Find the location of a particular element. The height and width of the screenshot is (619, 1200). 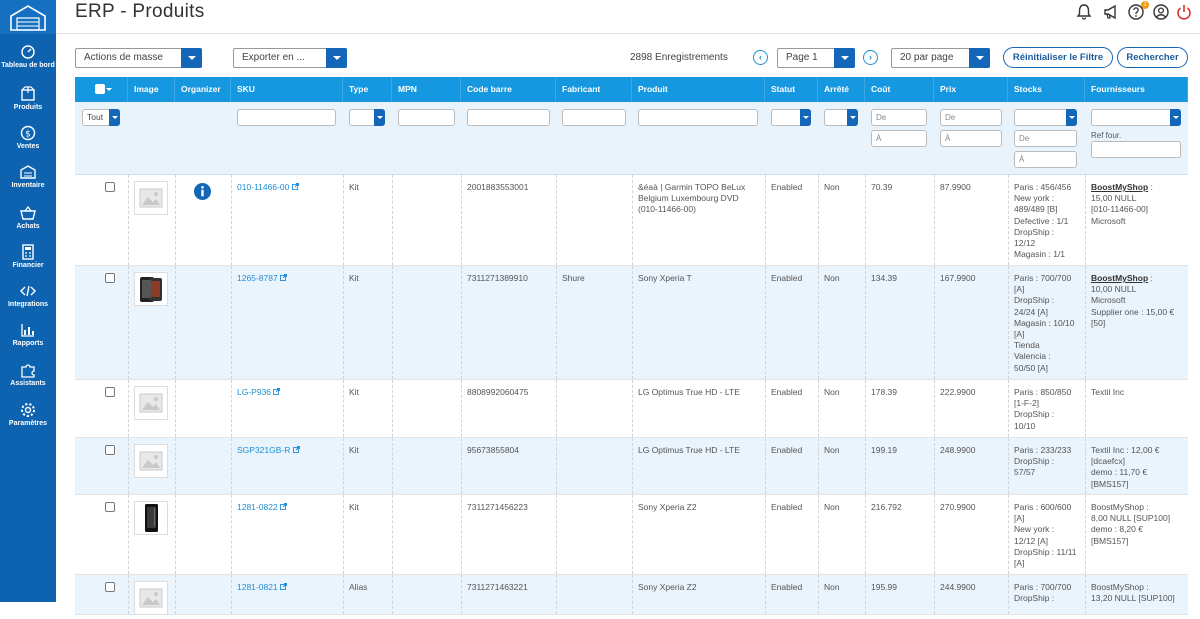

sku-link: 1265-8787 is located at coordinates (262, 278).